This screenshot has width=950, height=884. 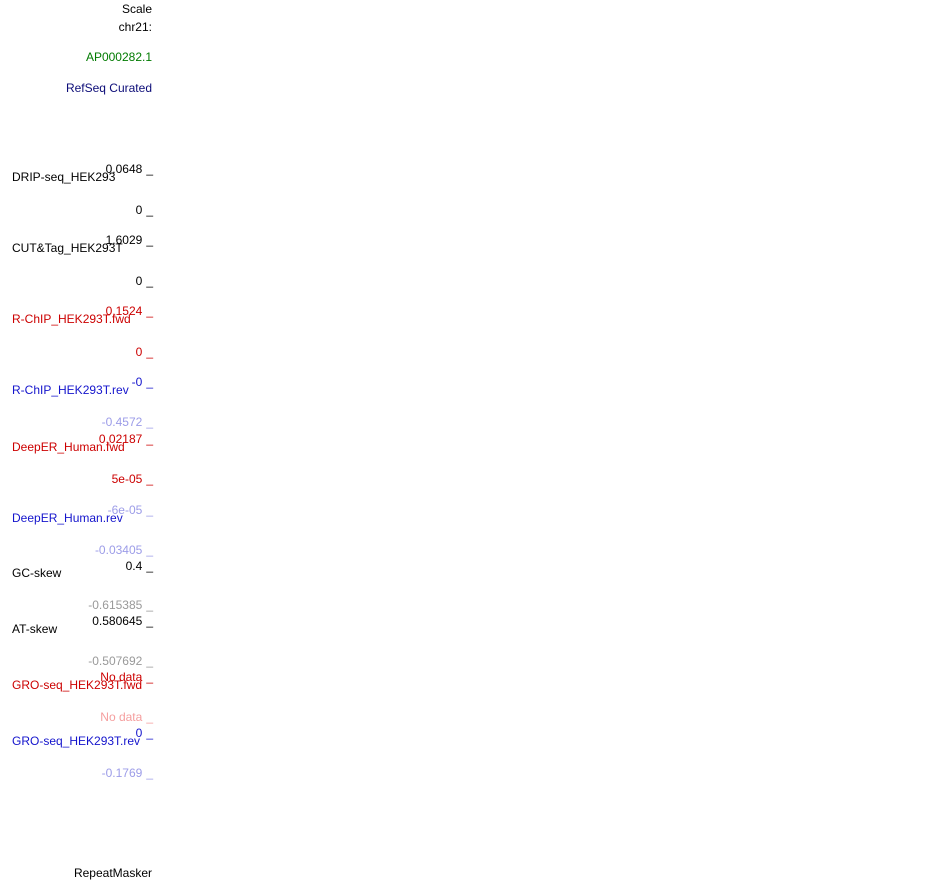 What do you see at coordinates (120, 439) in the screenshot?
I see `track-deeper-fwd-max-value: 0.02187` at bounding box center [120, 439].